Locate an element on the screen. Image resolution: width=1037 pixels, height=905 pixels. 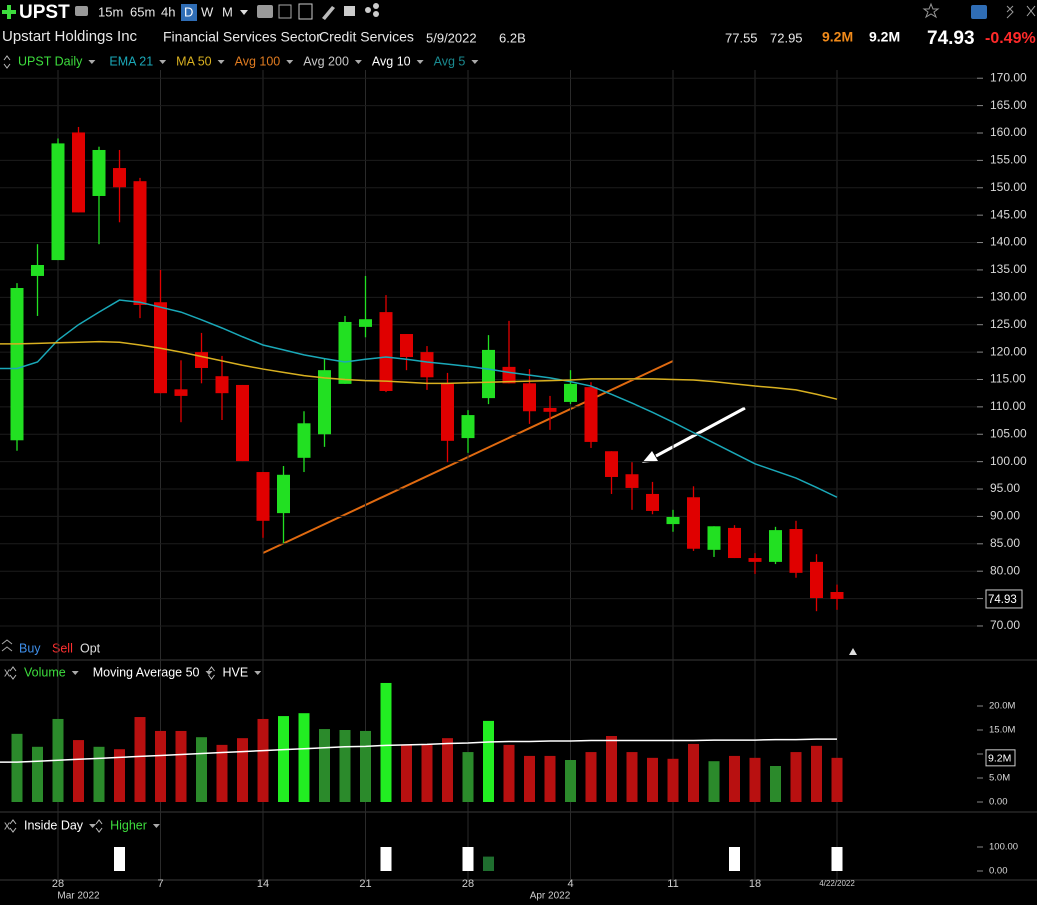
legend-entry: HVE is located at coordinates (236, 672).